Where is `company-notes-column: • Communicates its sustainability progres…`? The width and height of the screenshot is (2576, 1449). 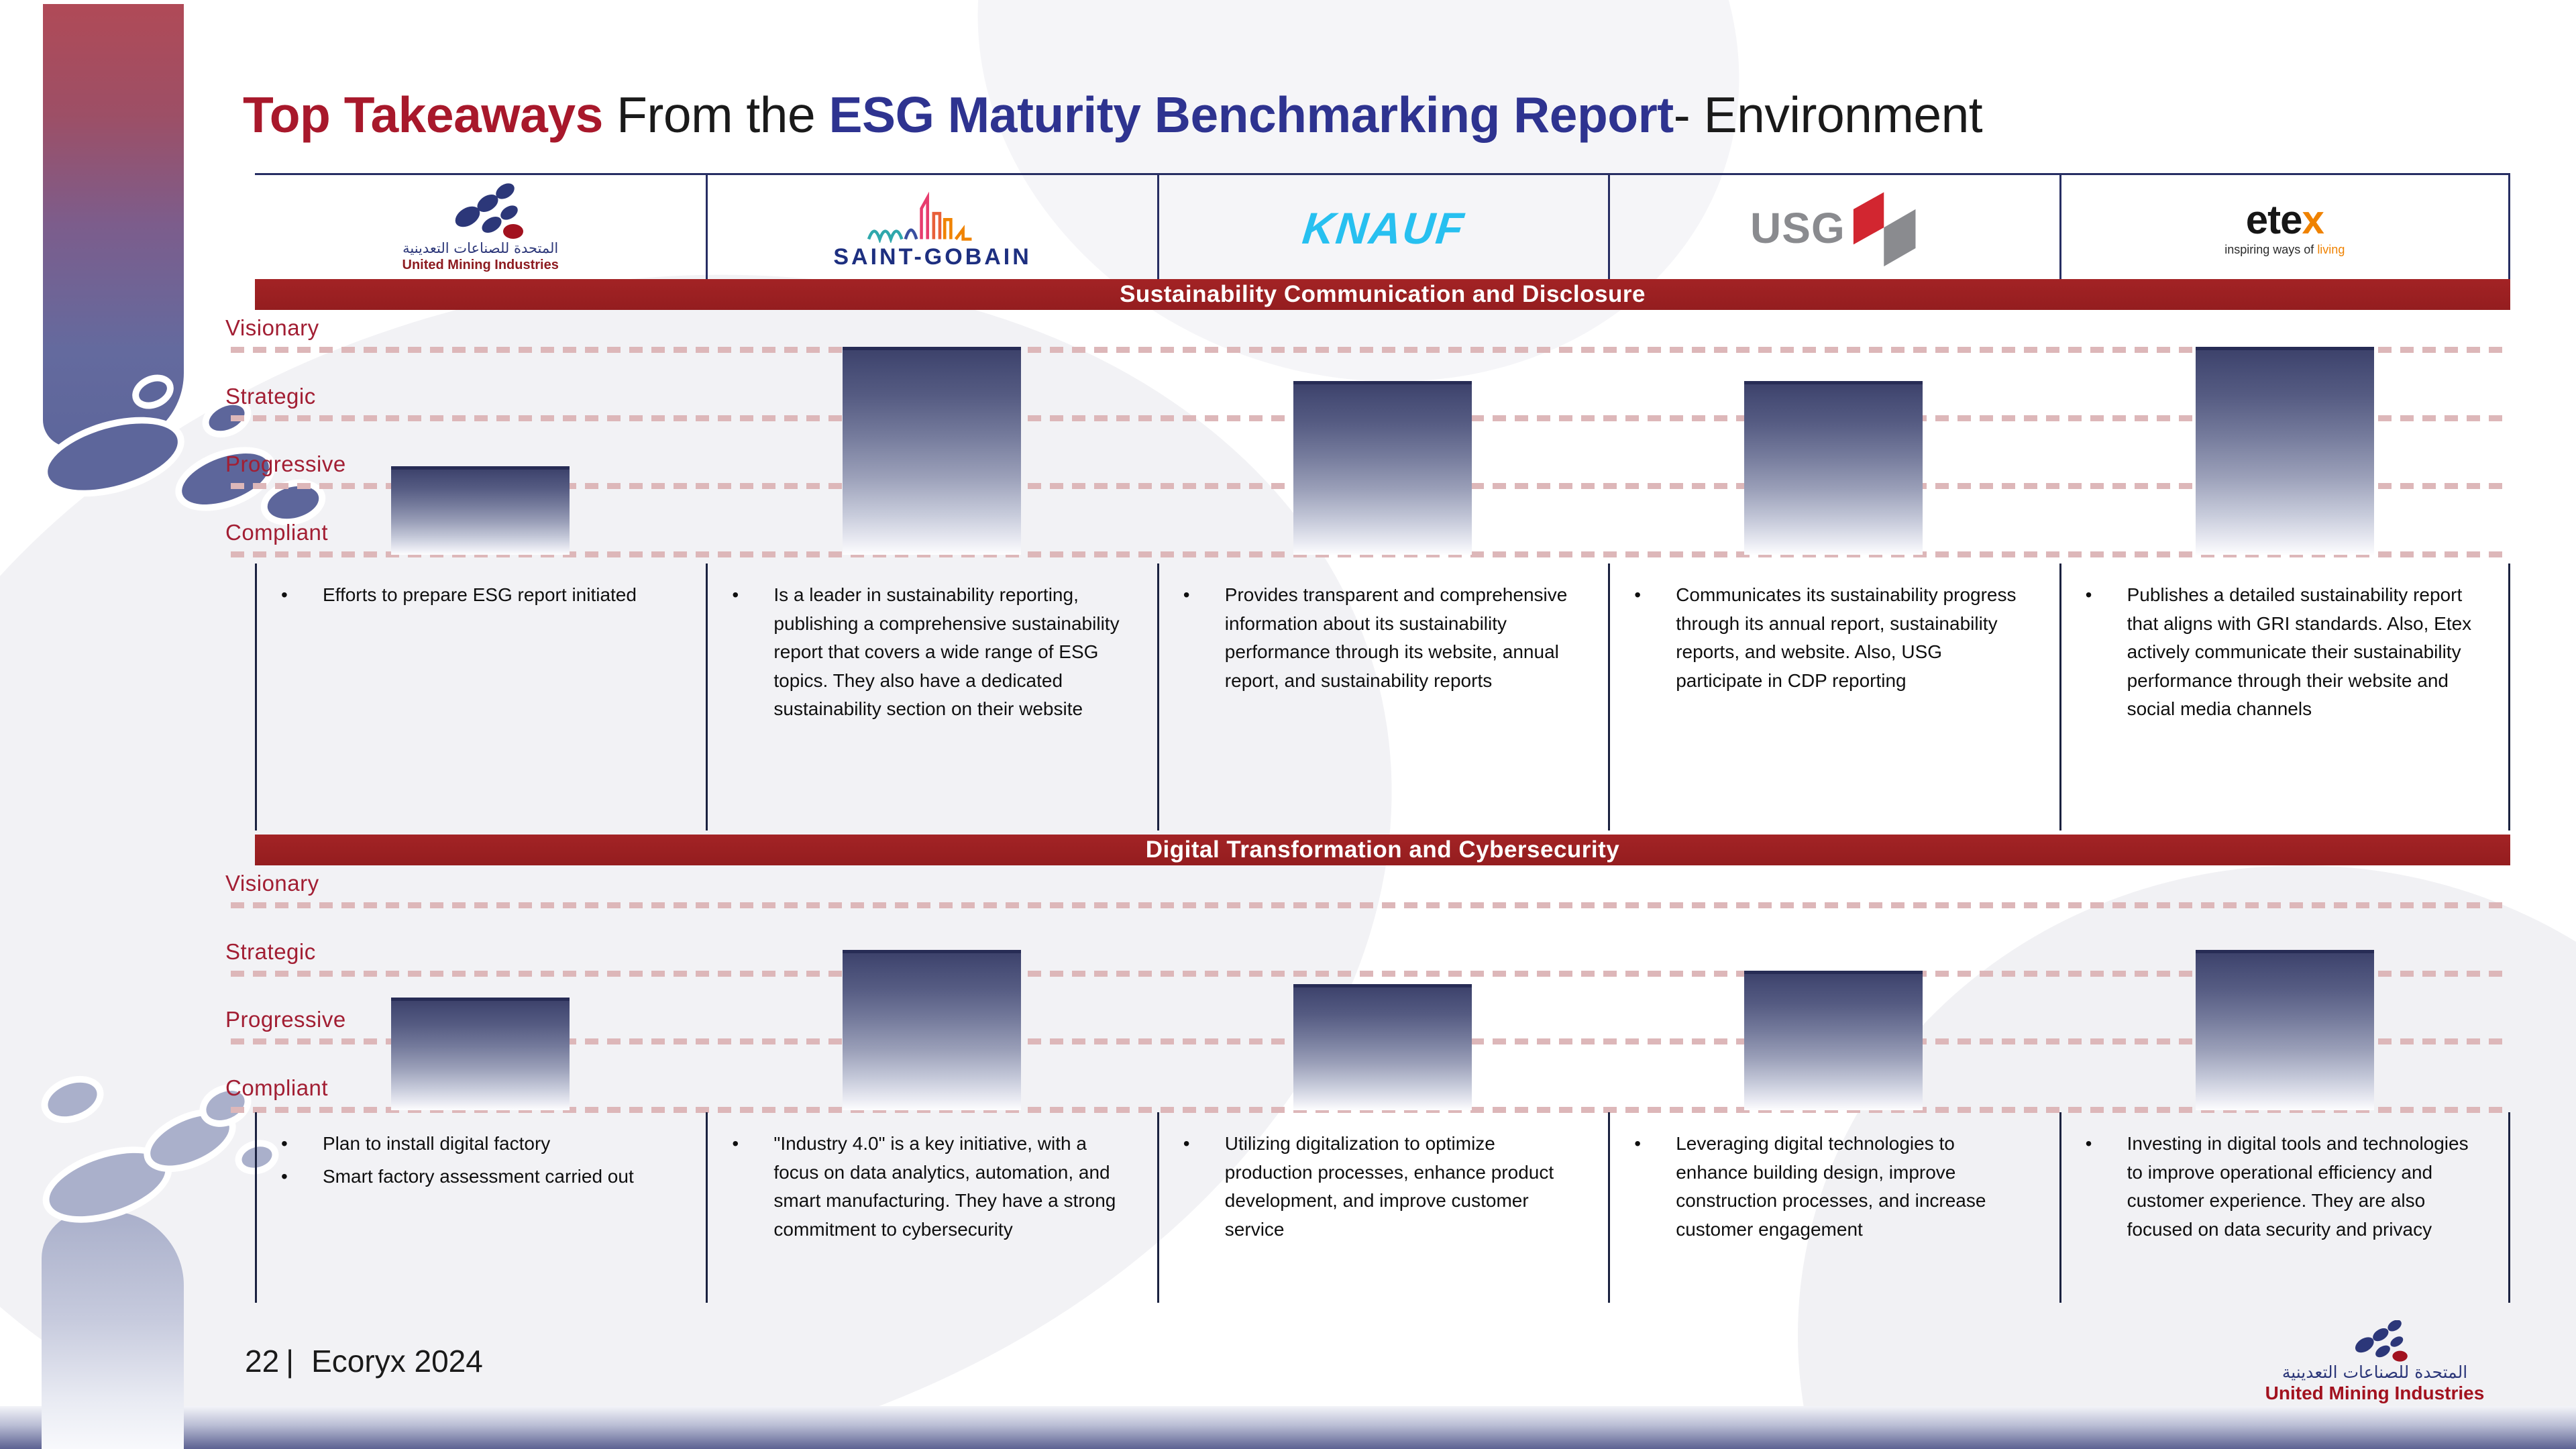
company-notes-column: • Communicates its sustainability progres… is located at coordinates (1833, 697).